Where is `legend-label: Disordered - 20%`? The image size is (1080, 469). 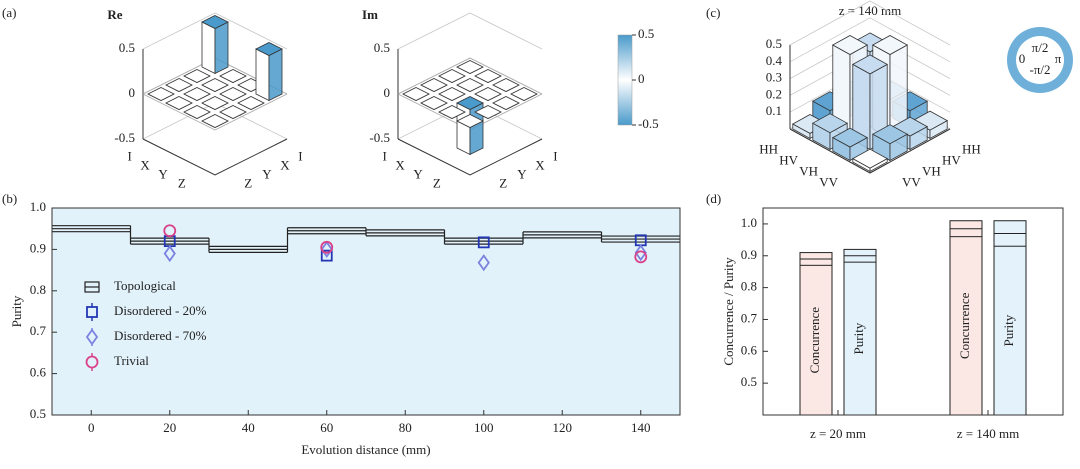
legend-label: Disordered - 20% is located at coordinates (160, 310).